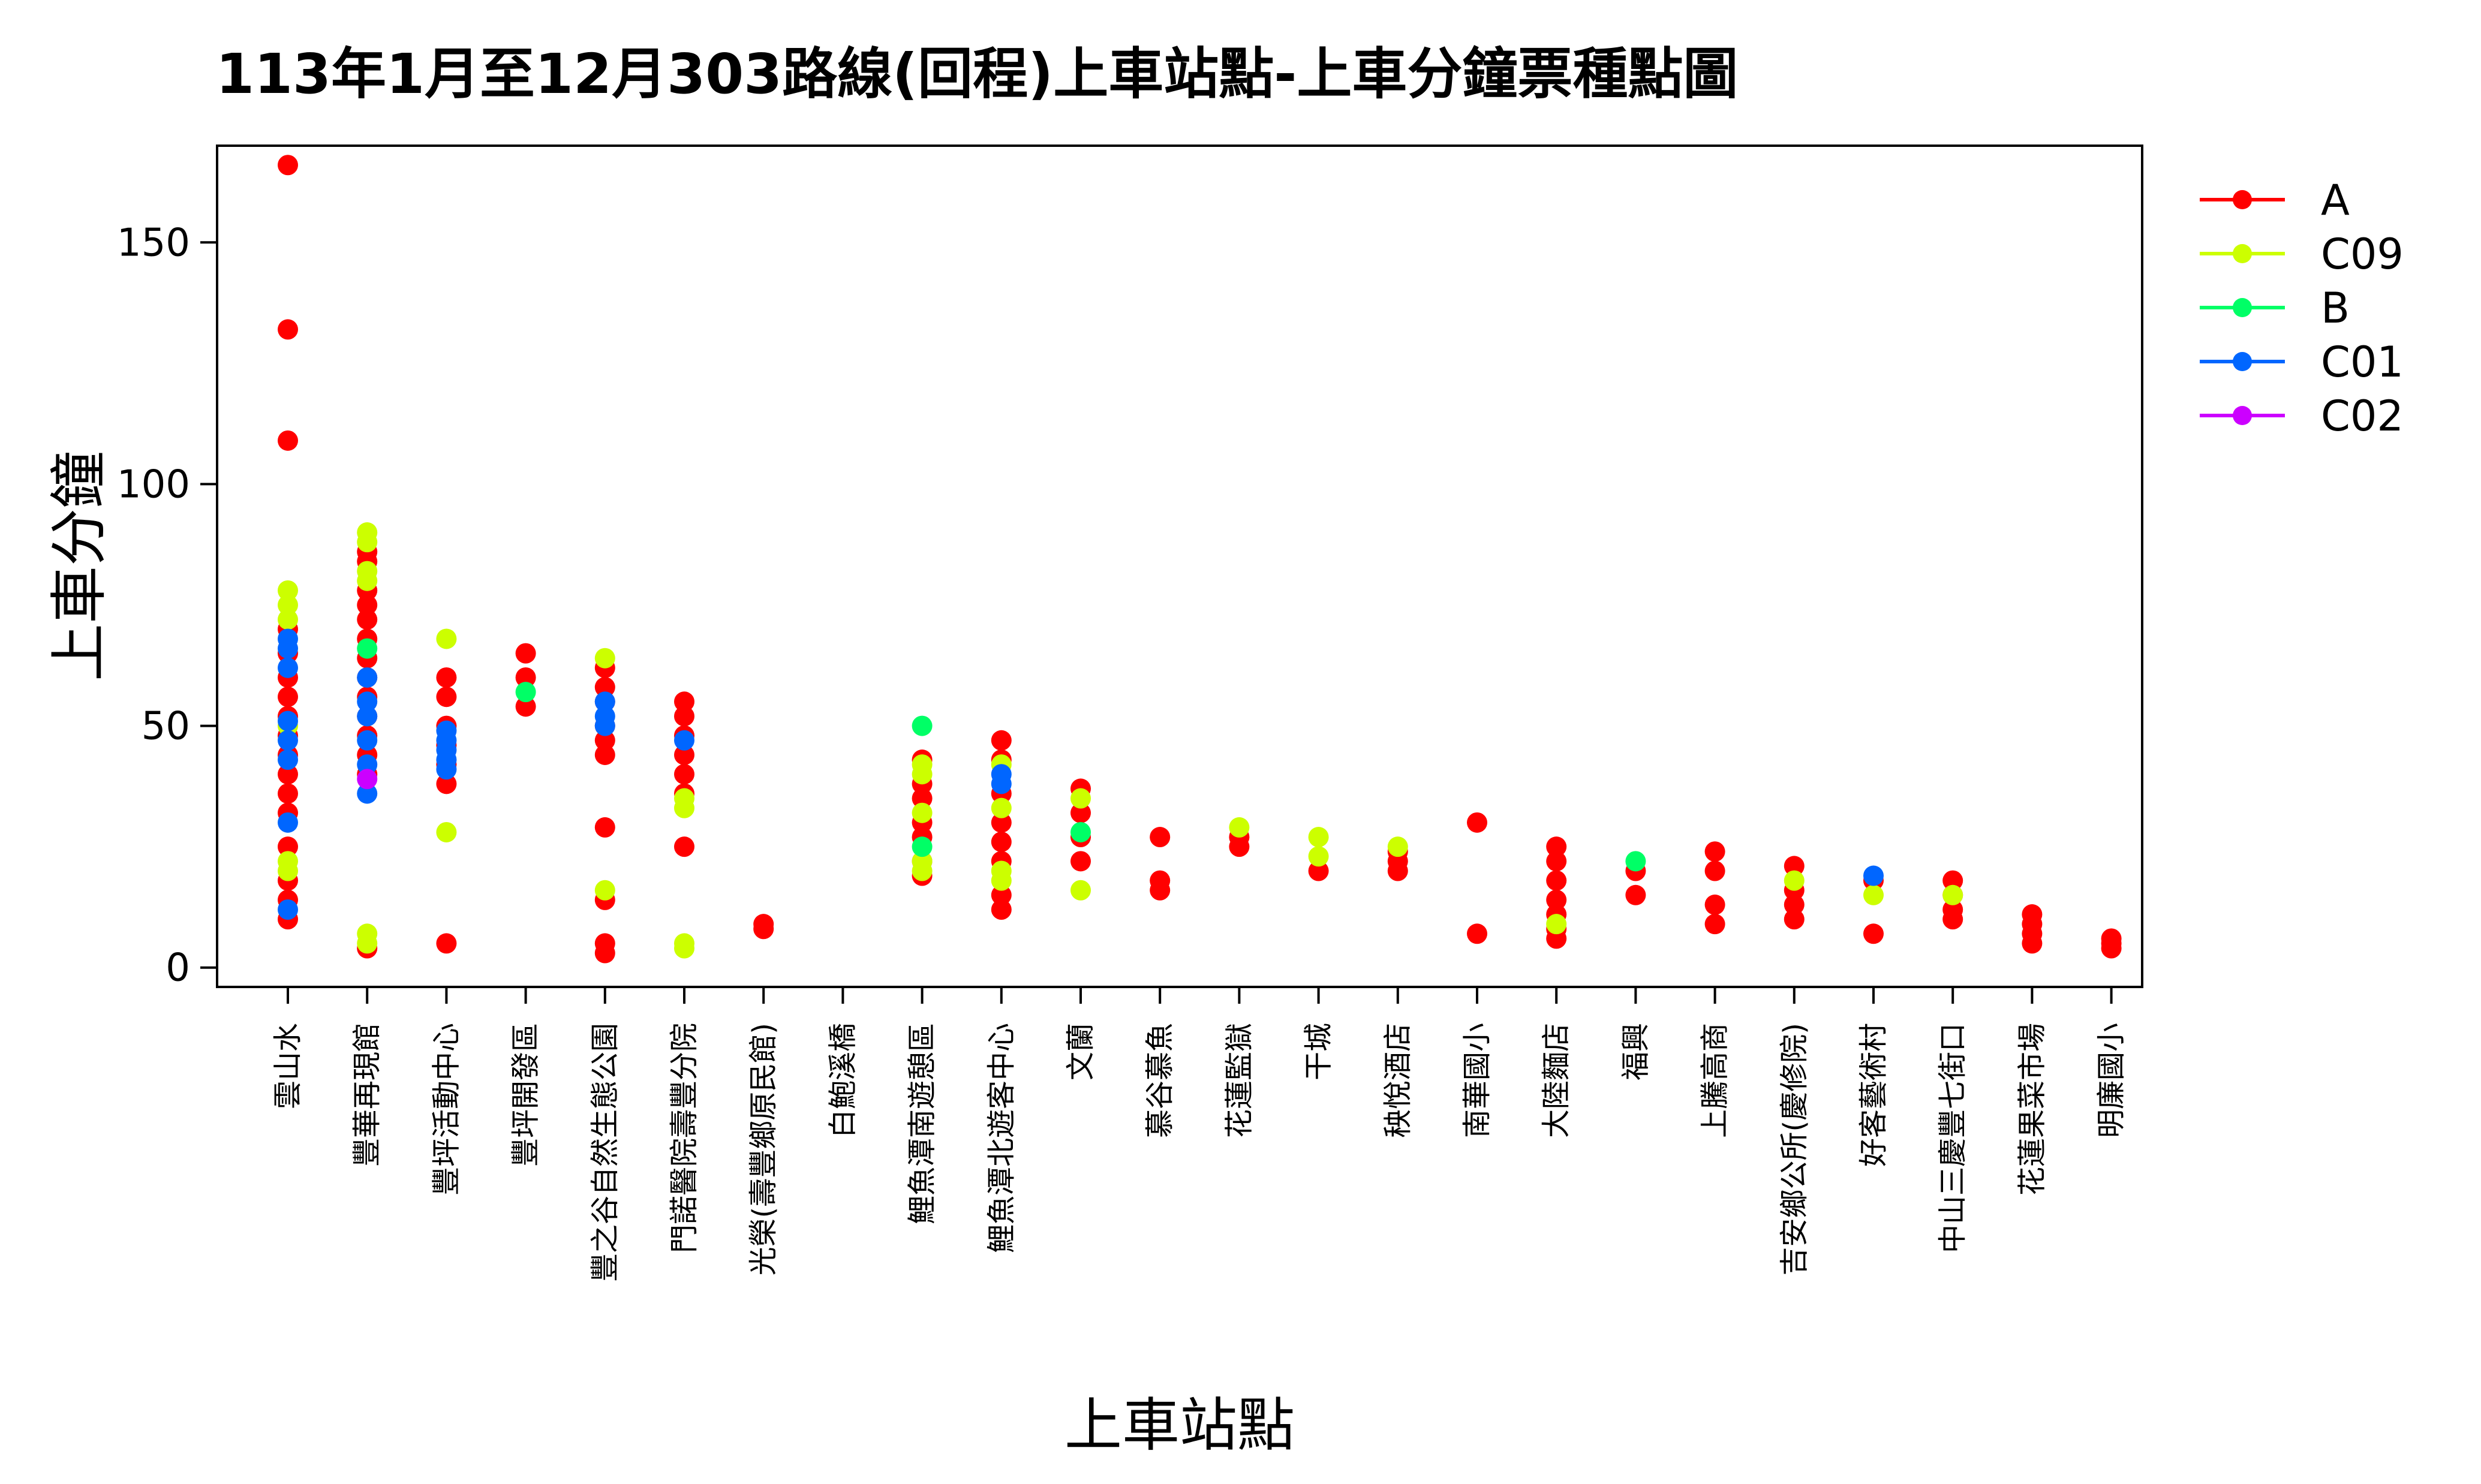  Describe the element at coordinates (2335, 308) in the screenshot. I see `legend-label: B` at that location.